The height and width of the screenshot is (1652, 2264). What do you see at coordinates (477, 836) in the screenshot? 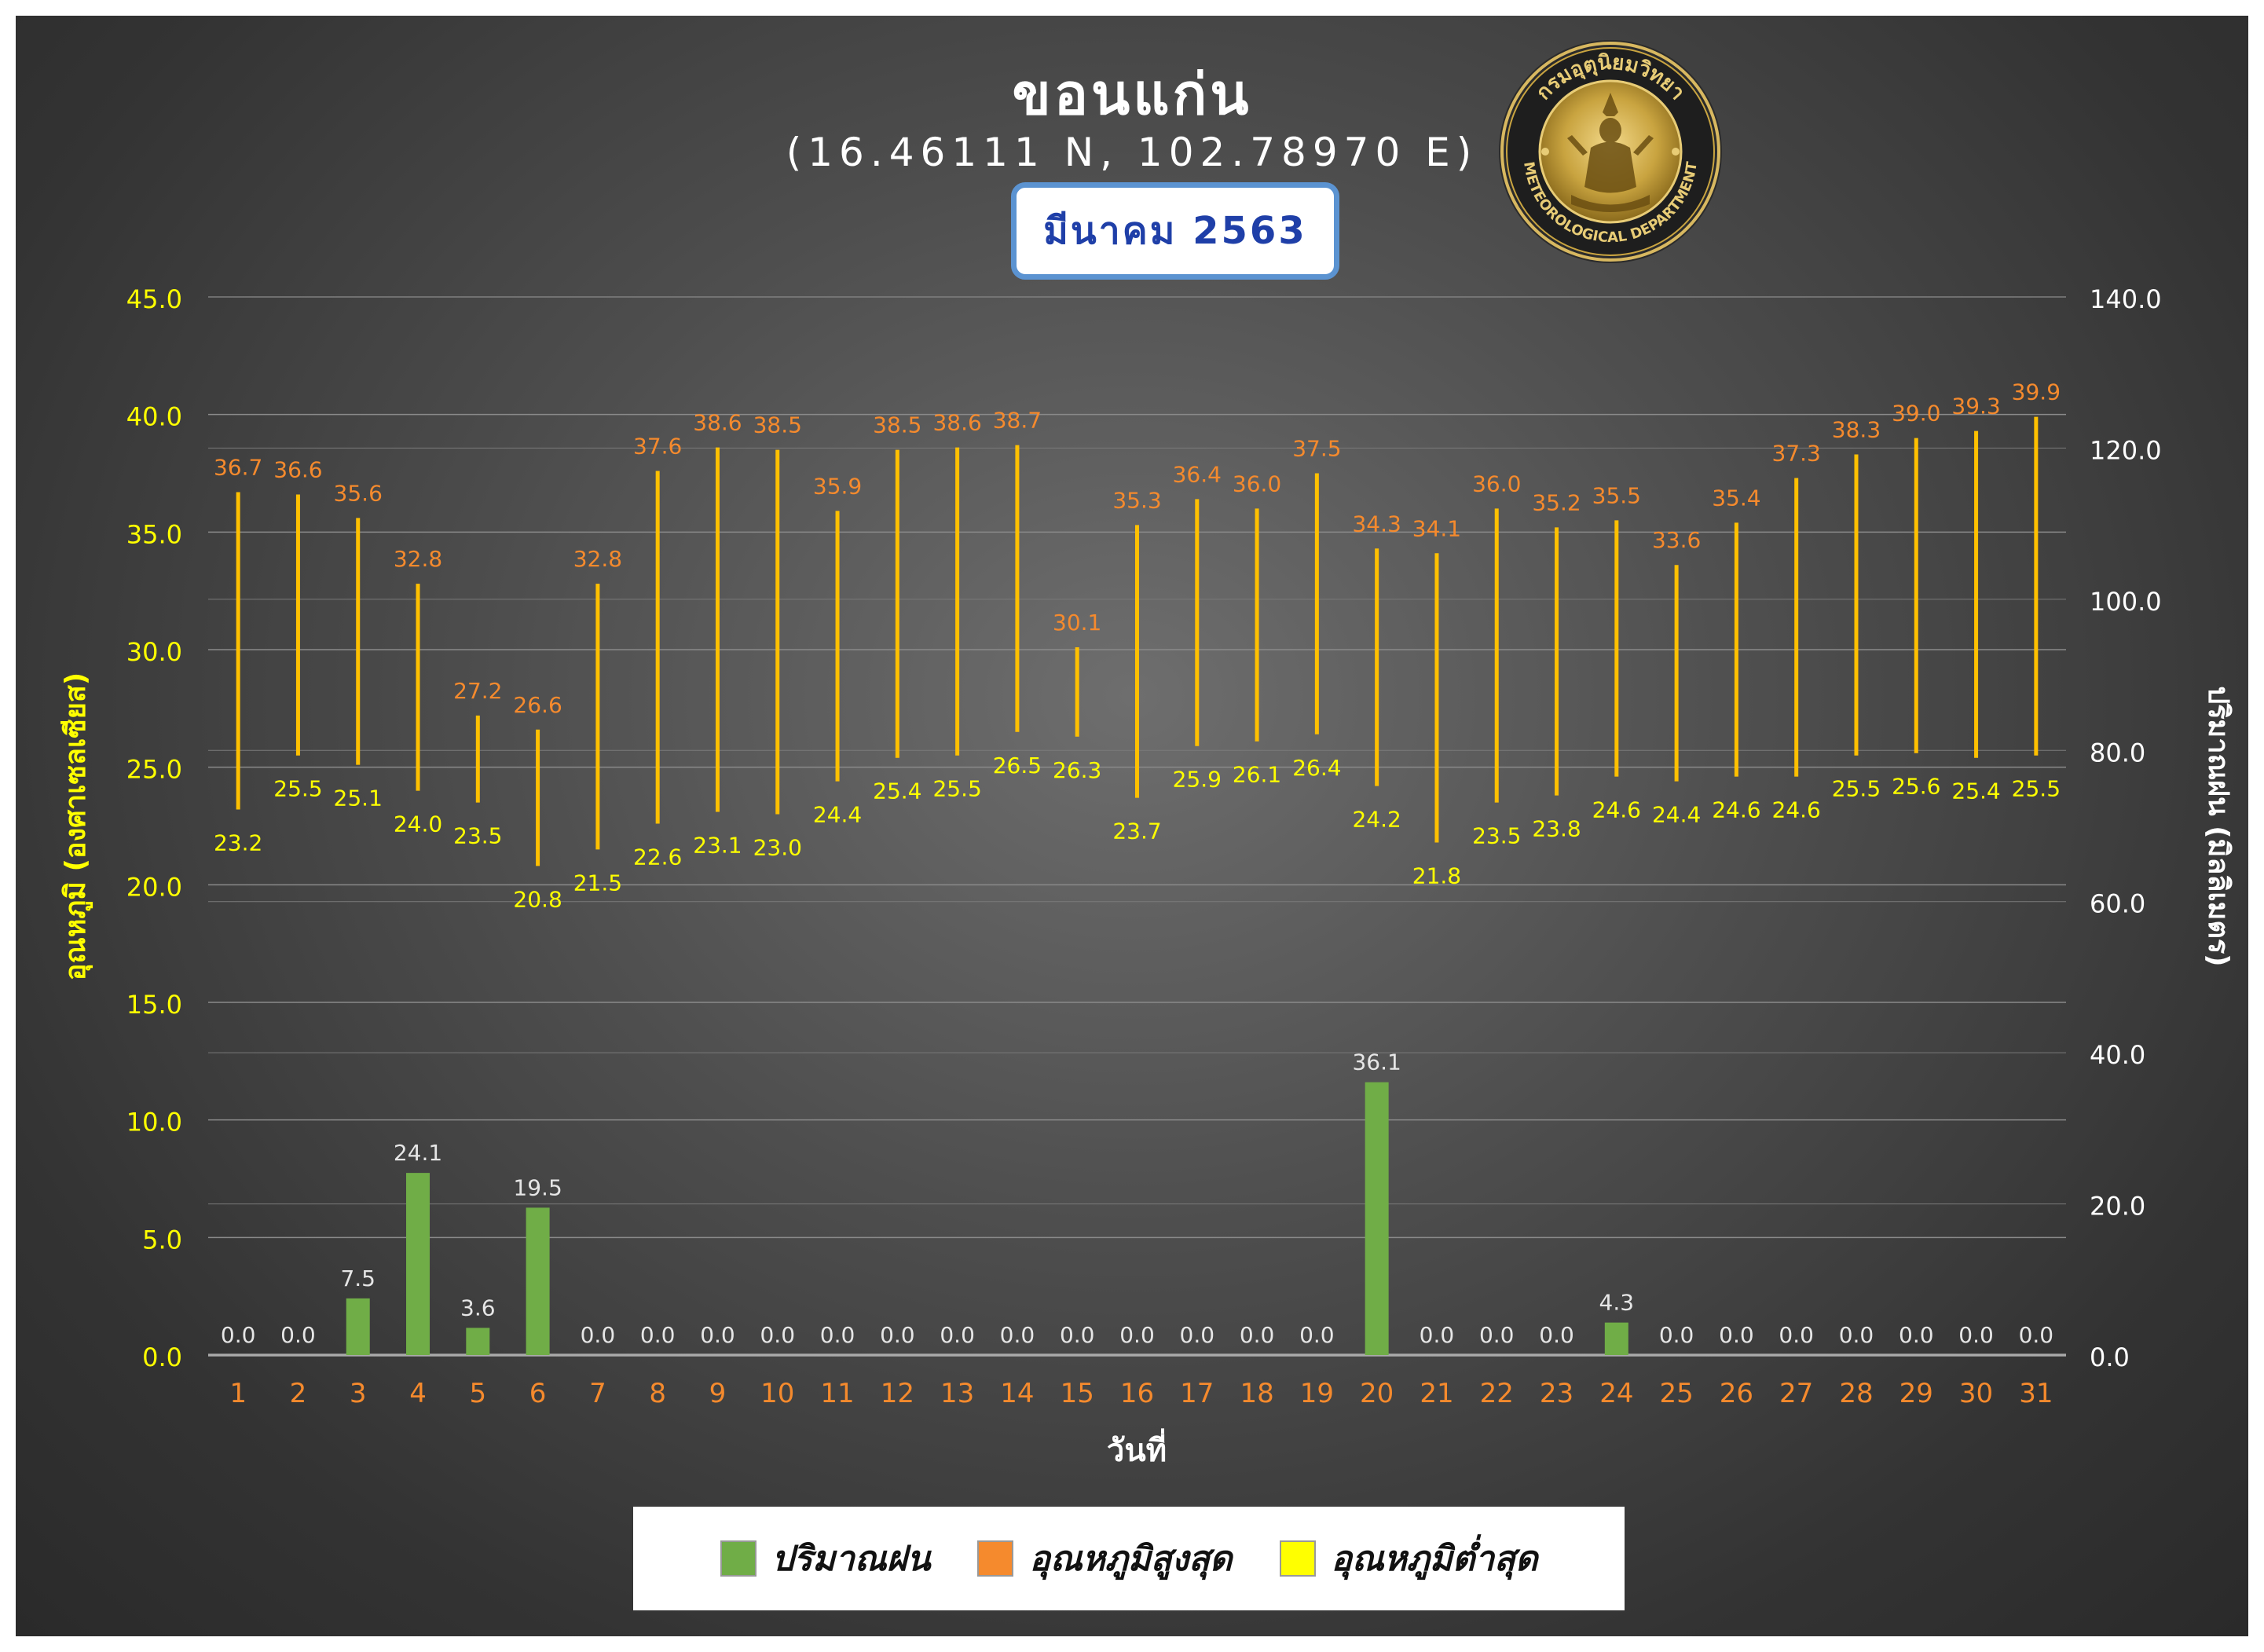
I see `min-temp-label: 23.5` at bounding box center [477, 836].